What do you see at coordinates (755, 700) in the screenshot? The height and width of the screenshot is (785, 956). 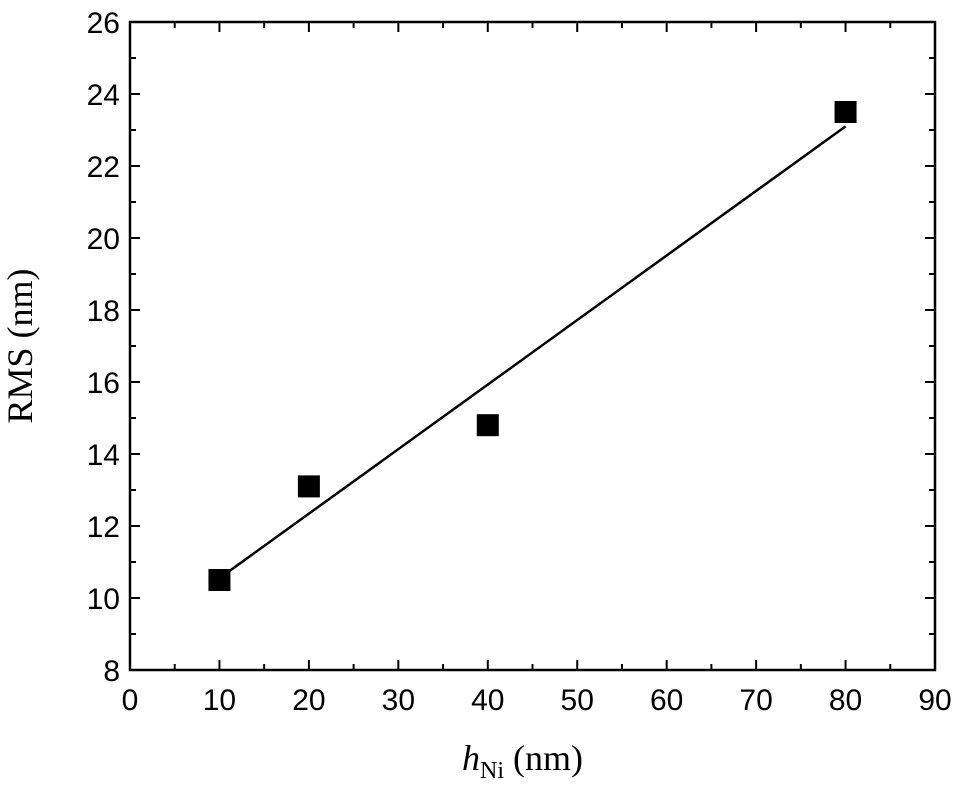 I see `x-tick-label: 70` at bounding box center [755, 700].